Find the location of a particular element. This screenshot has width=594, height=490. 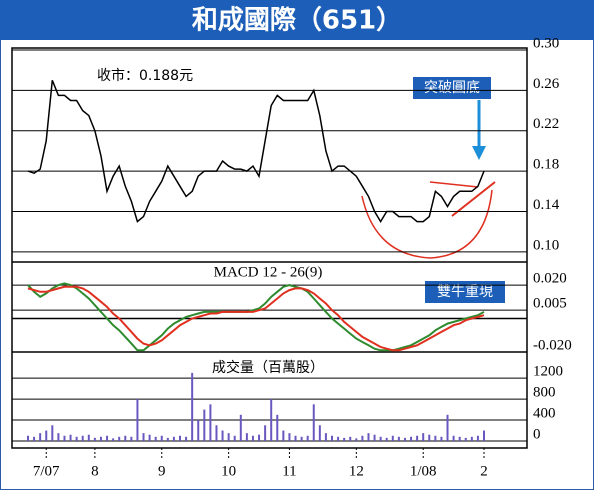

round-bottom-arc is located at coordinates (427, 224).